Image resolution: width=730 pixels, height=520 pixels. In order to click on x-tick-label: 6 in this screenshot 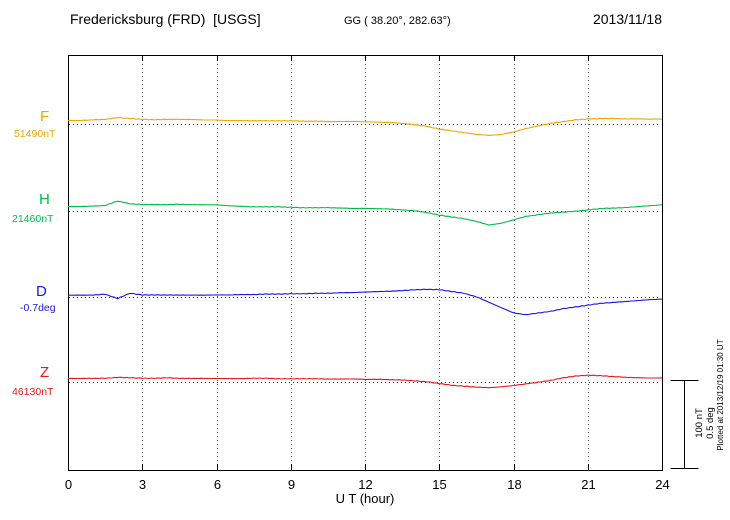, I will do `click(217, 484)`.